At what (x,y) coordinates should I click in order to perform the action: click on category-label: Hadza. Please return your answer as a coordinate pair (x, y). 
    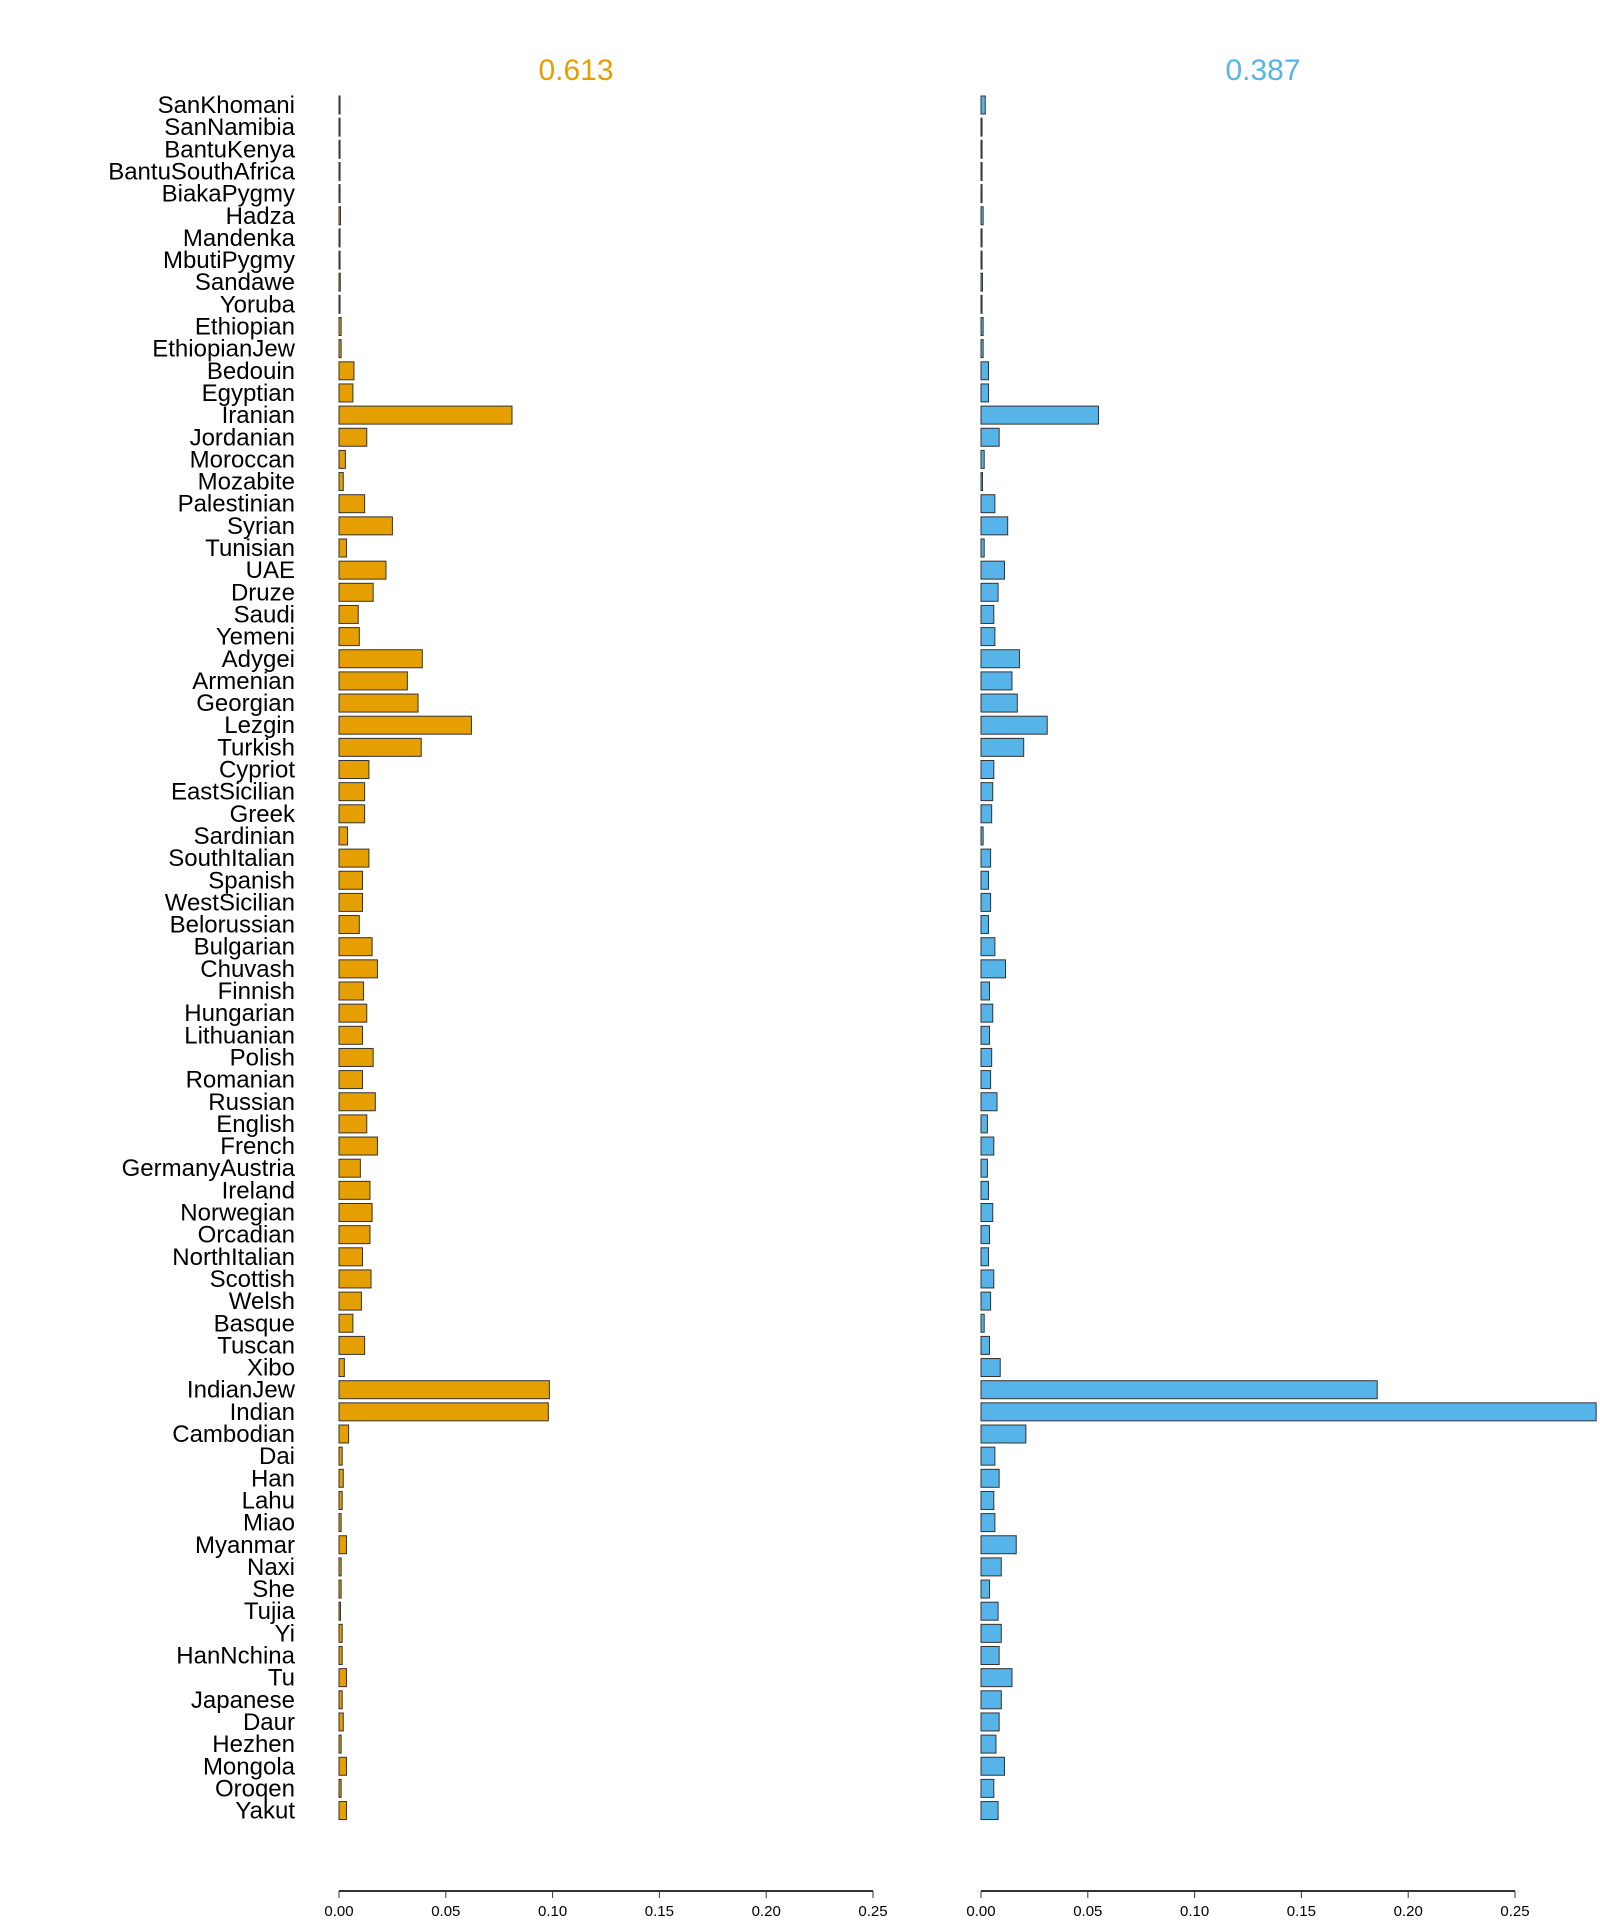
    Looking at the image, I should click on (261, 216).